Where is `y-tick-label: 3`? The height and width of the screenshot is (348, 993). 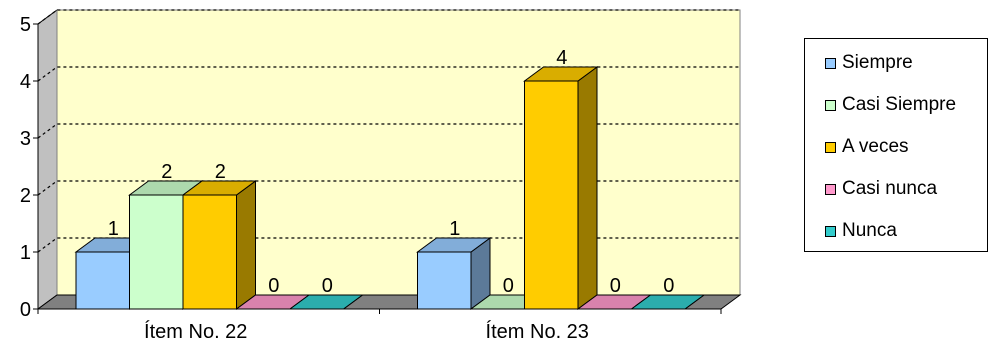
y-tick-label: 3 is located at coordinates (25, 139).